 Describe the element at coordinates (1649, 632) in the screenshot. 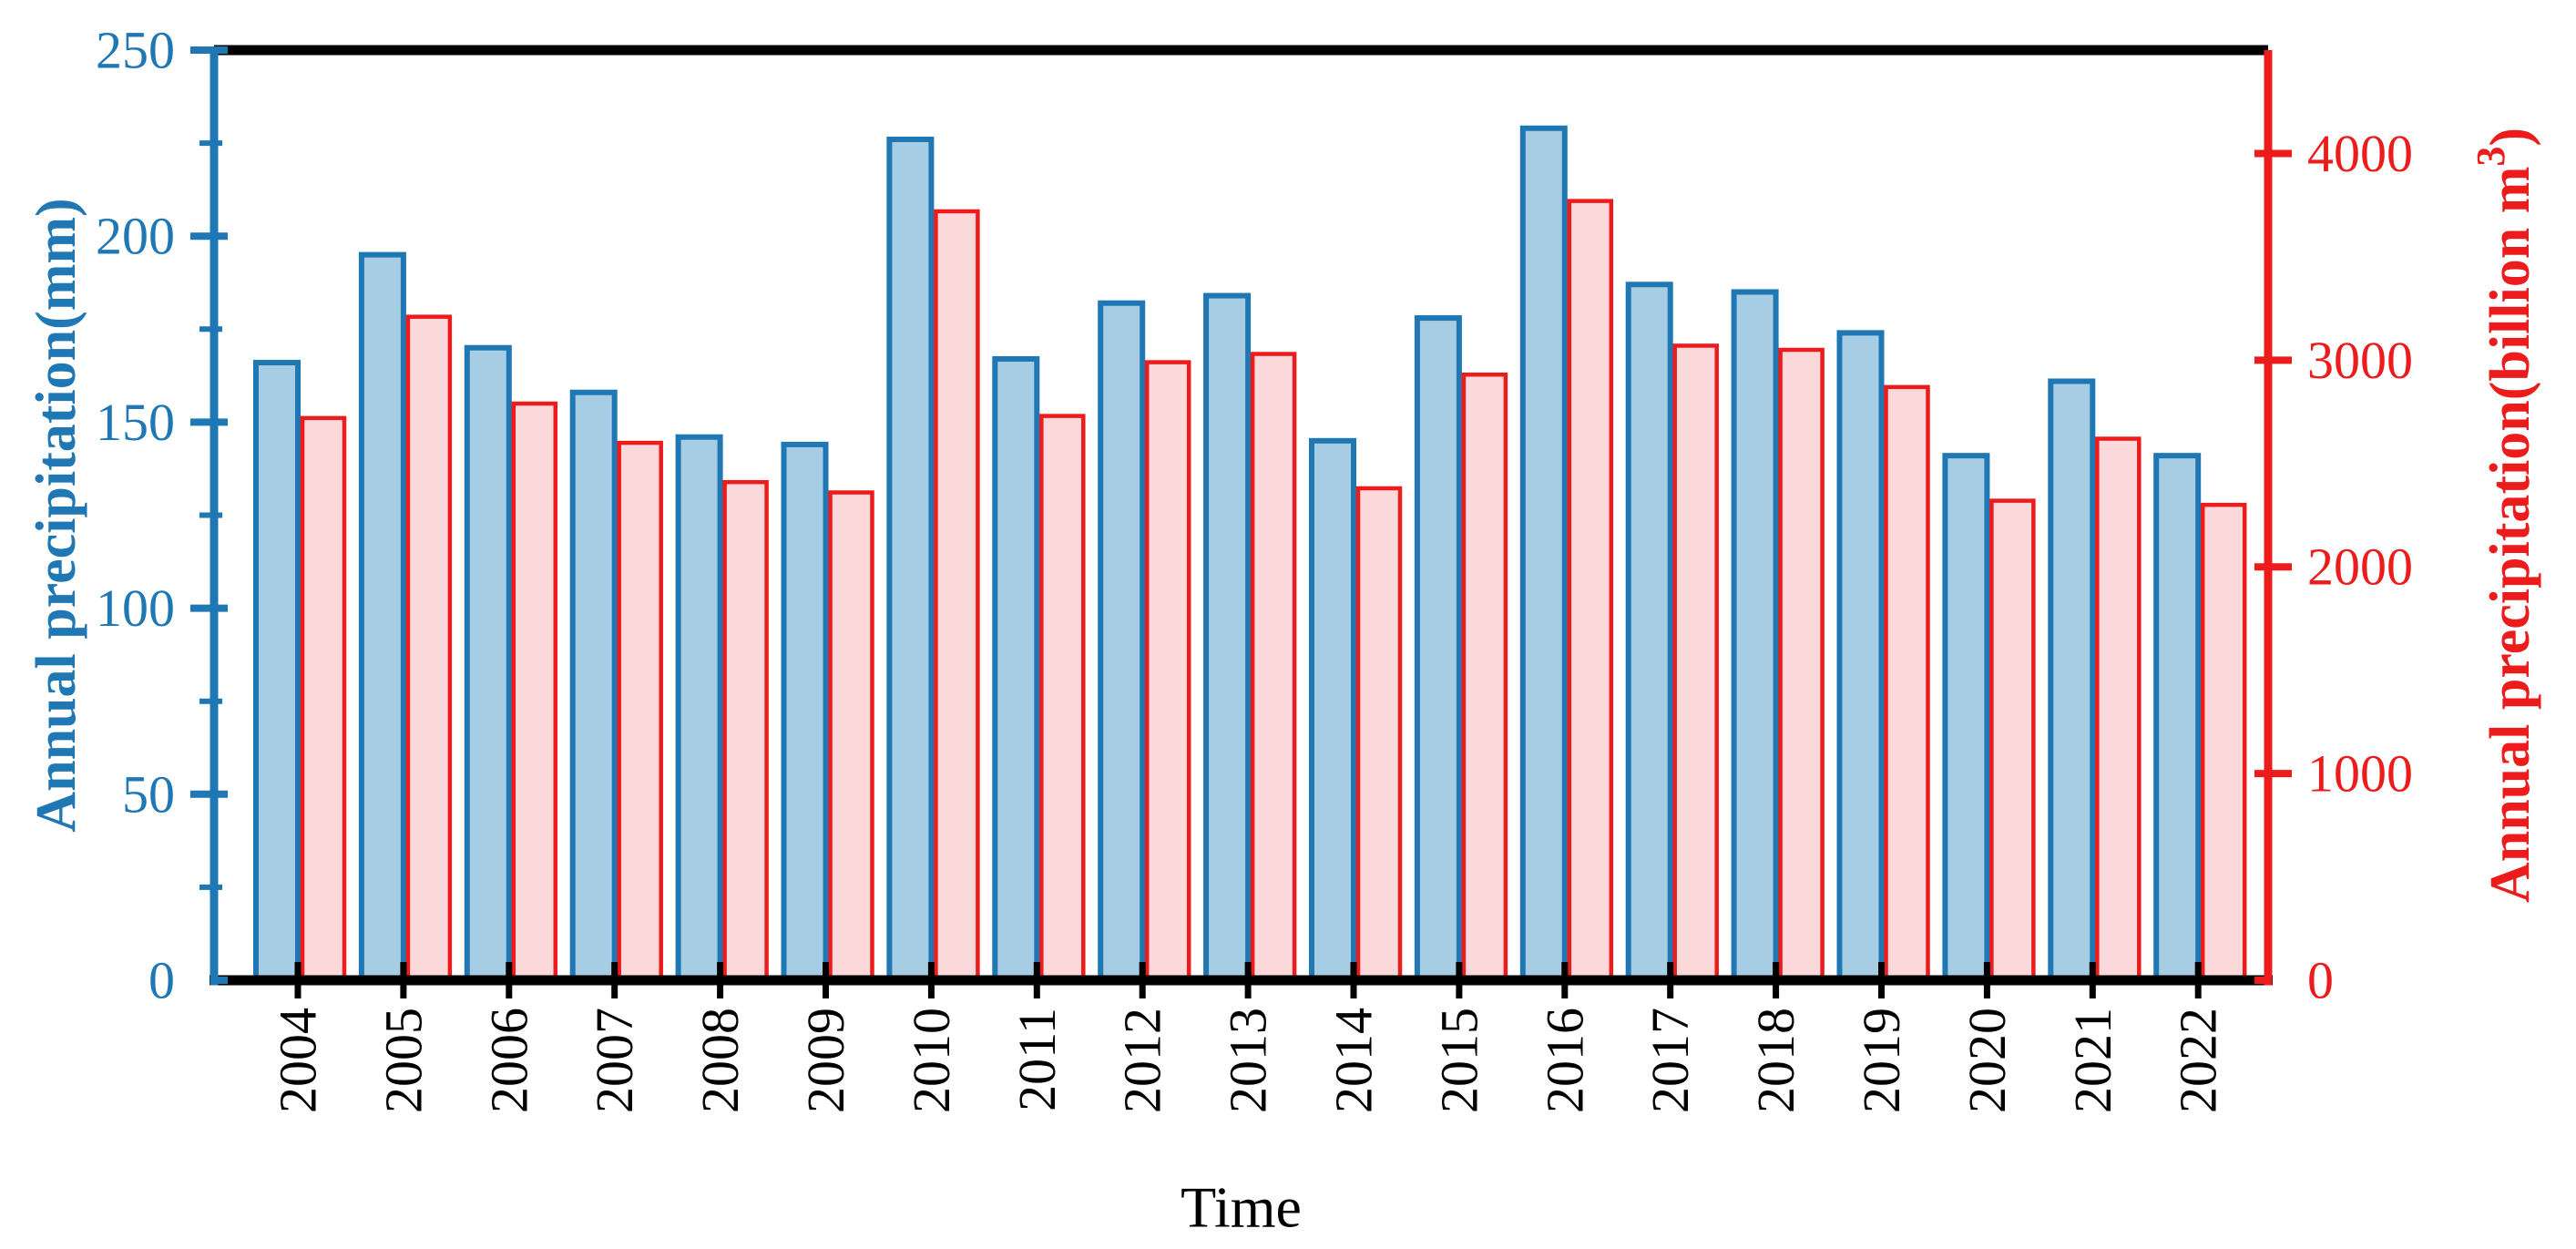

I see `bar-precipitation-mm-2017` at that location.